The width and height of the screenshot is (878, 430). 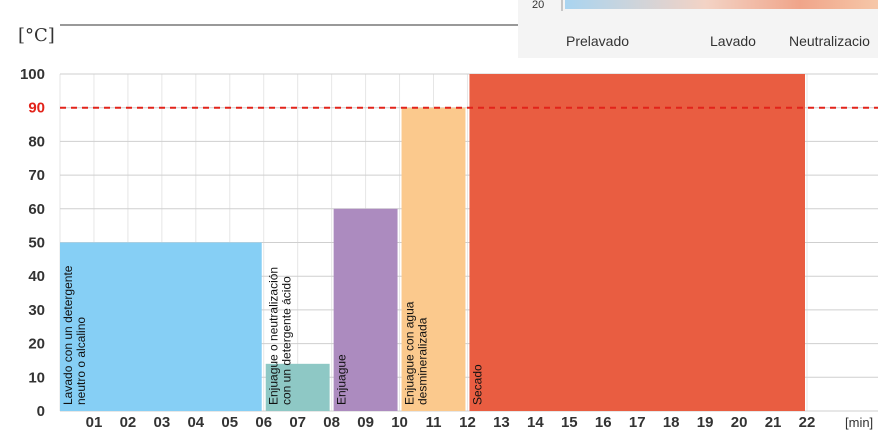 What do you see at coordinates (195, 422) in the screenshot?
I see `x-tick-label: 04` at bounding box center [195, 422].